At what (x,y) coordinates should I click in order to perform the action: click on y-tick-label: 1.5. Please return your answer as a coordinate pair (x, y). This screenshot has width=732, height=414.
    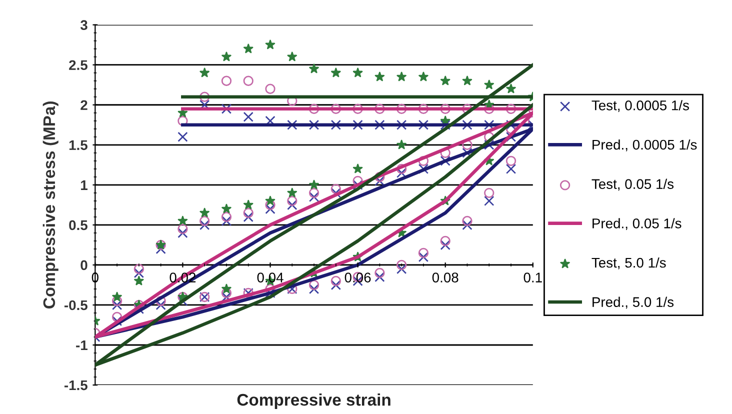
    Looking at the image, I should click on (78, 145).